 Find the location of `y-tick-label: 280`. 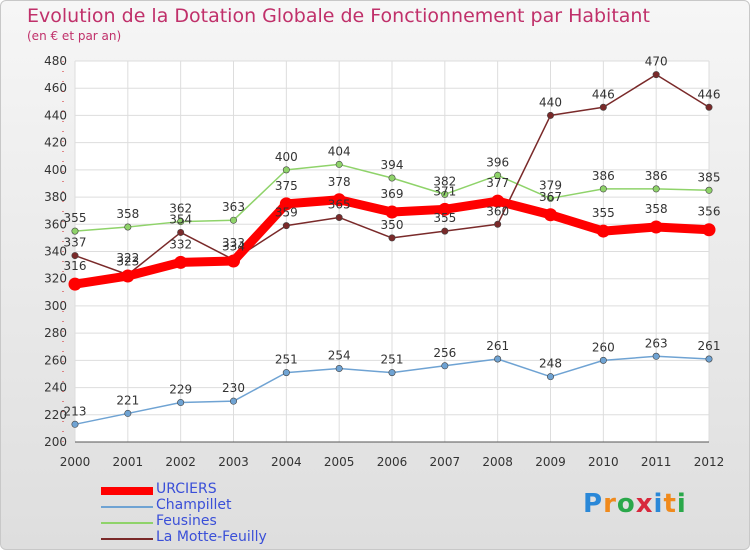

y-tick-label: 280 is located at coordinates (55, 333).